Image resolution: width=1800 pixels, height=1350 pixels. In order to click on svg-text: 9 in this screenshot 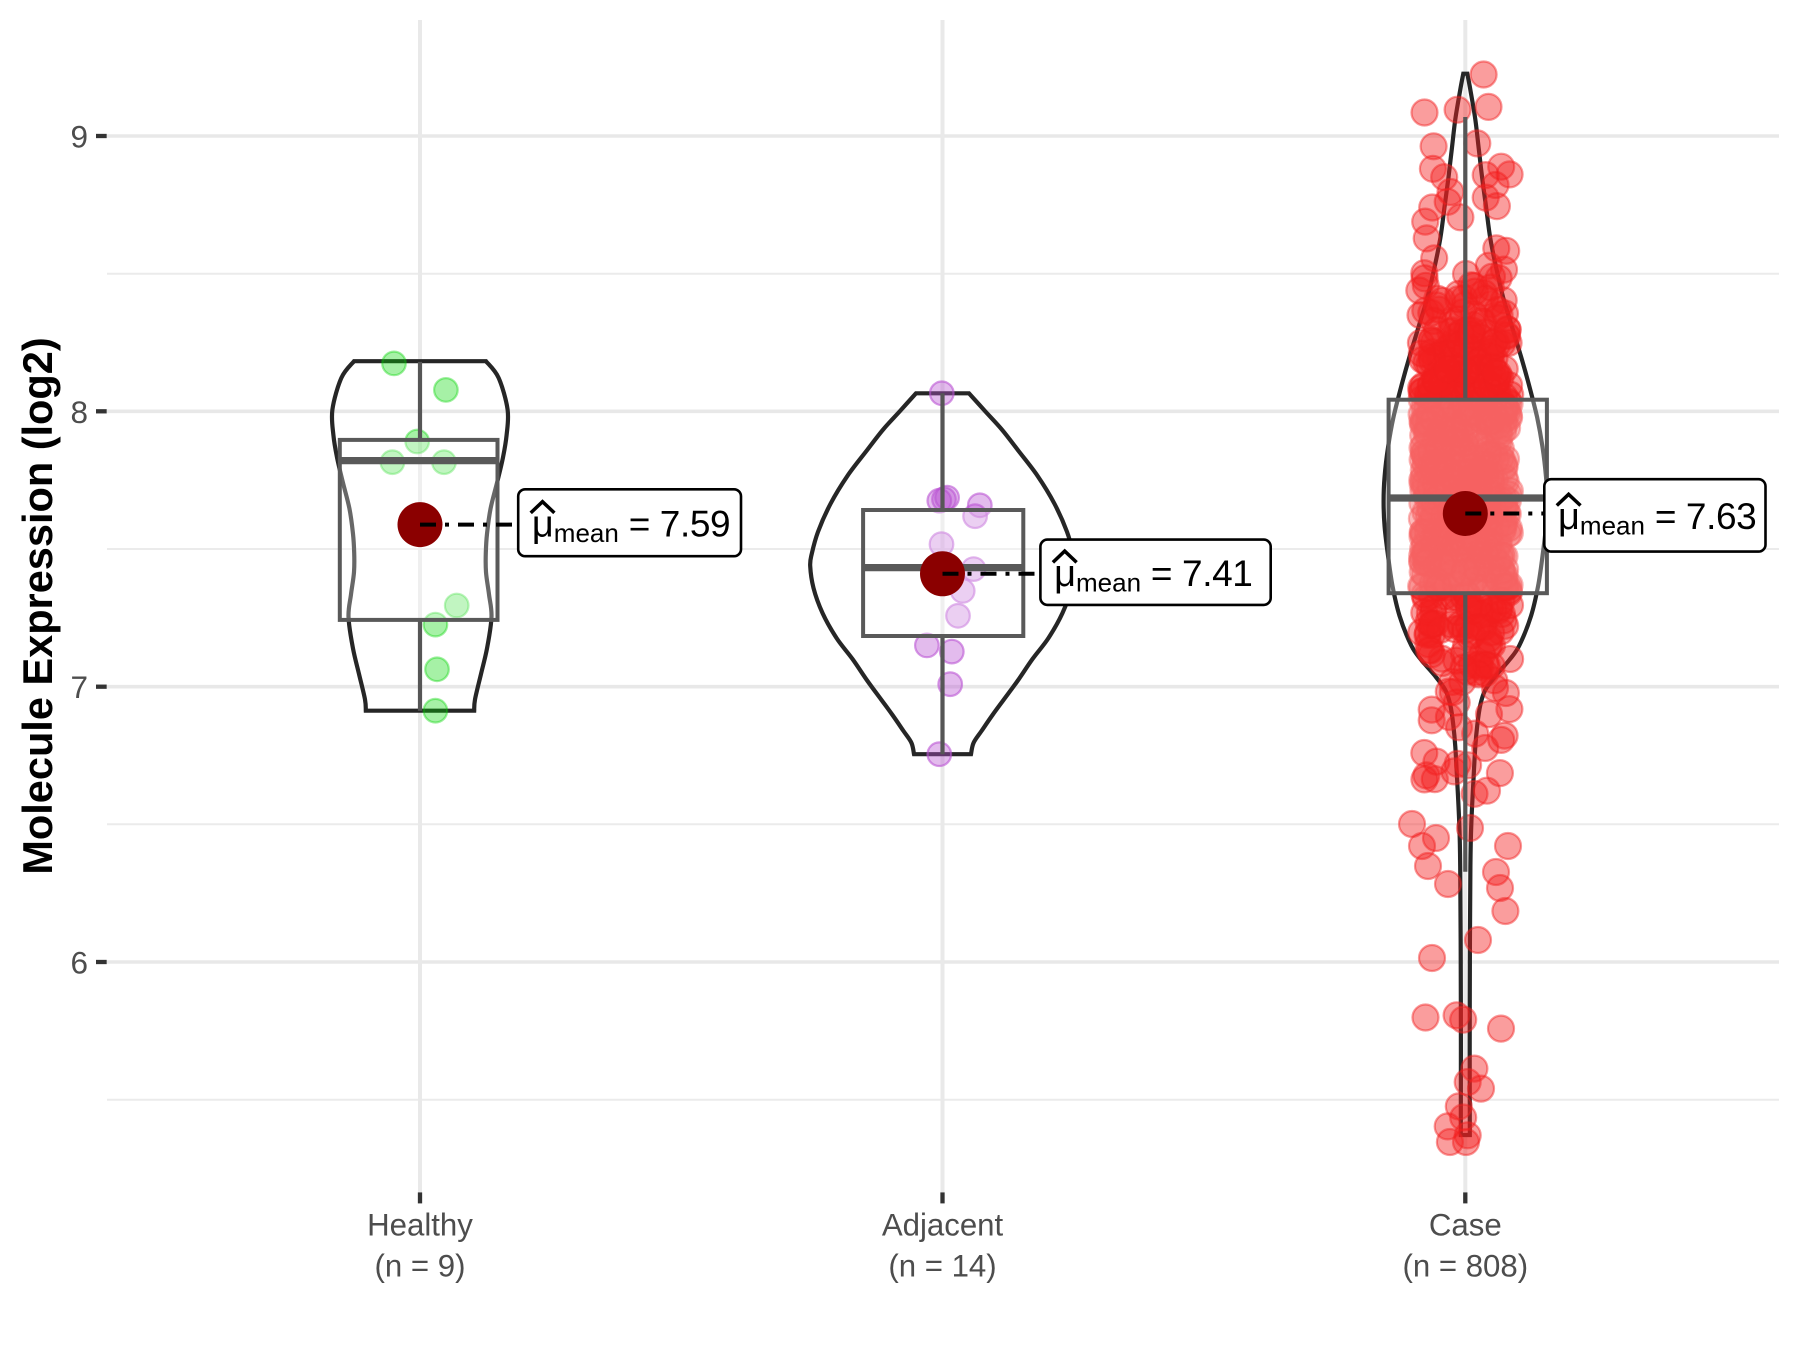, I will do `click(79, 137)`.